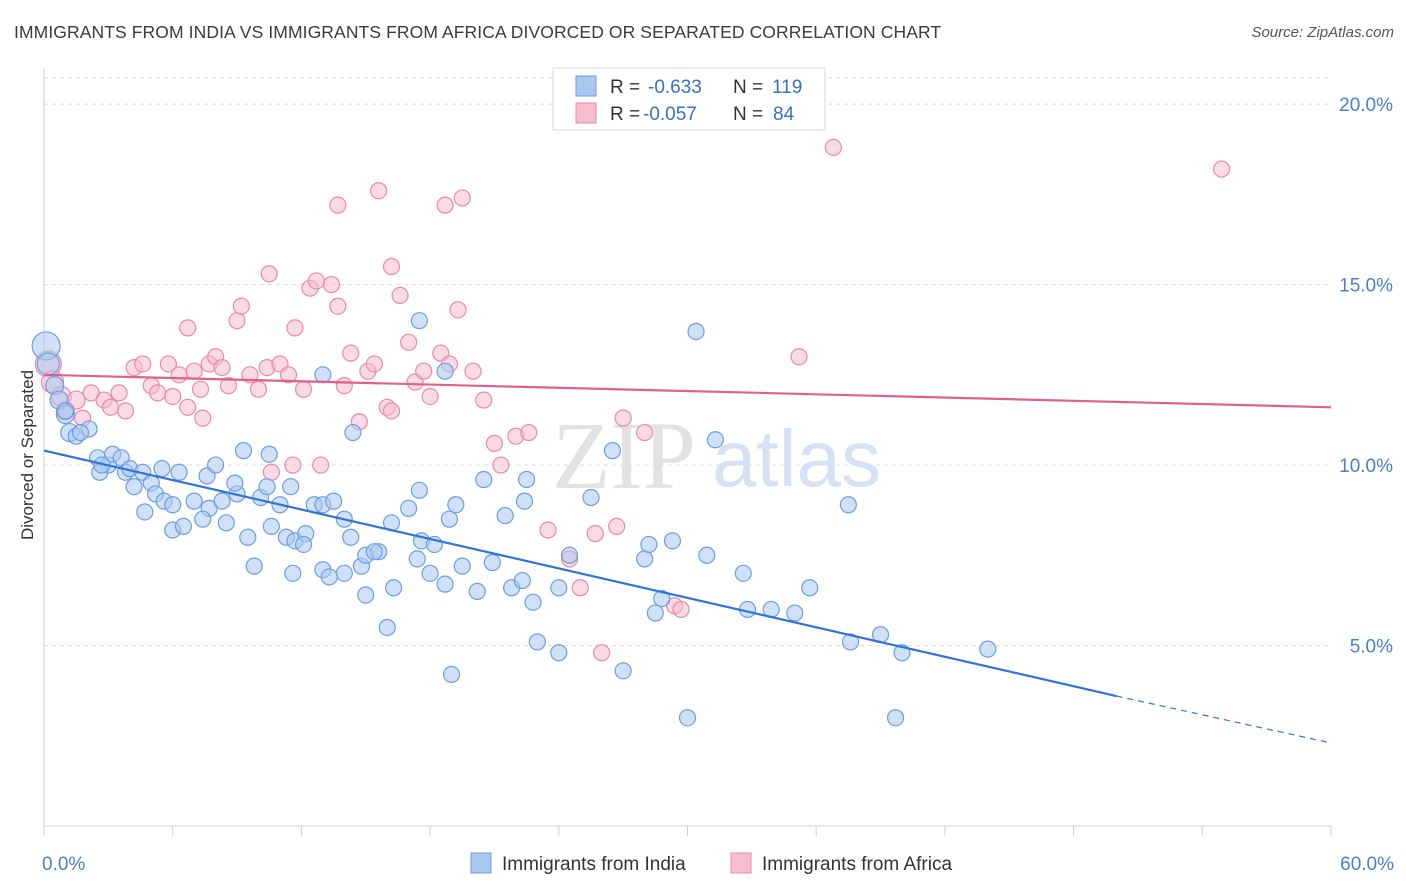 The width and height of the screenshot is (1406, 892). I want to click on africa-trend-line, so click(687, 391).